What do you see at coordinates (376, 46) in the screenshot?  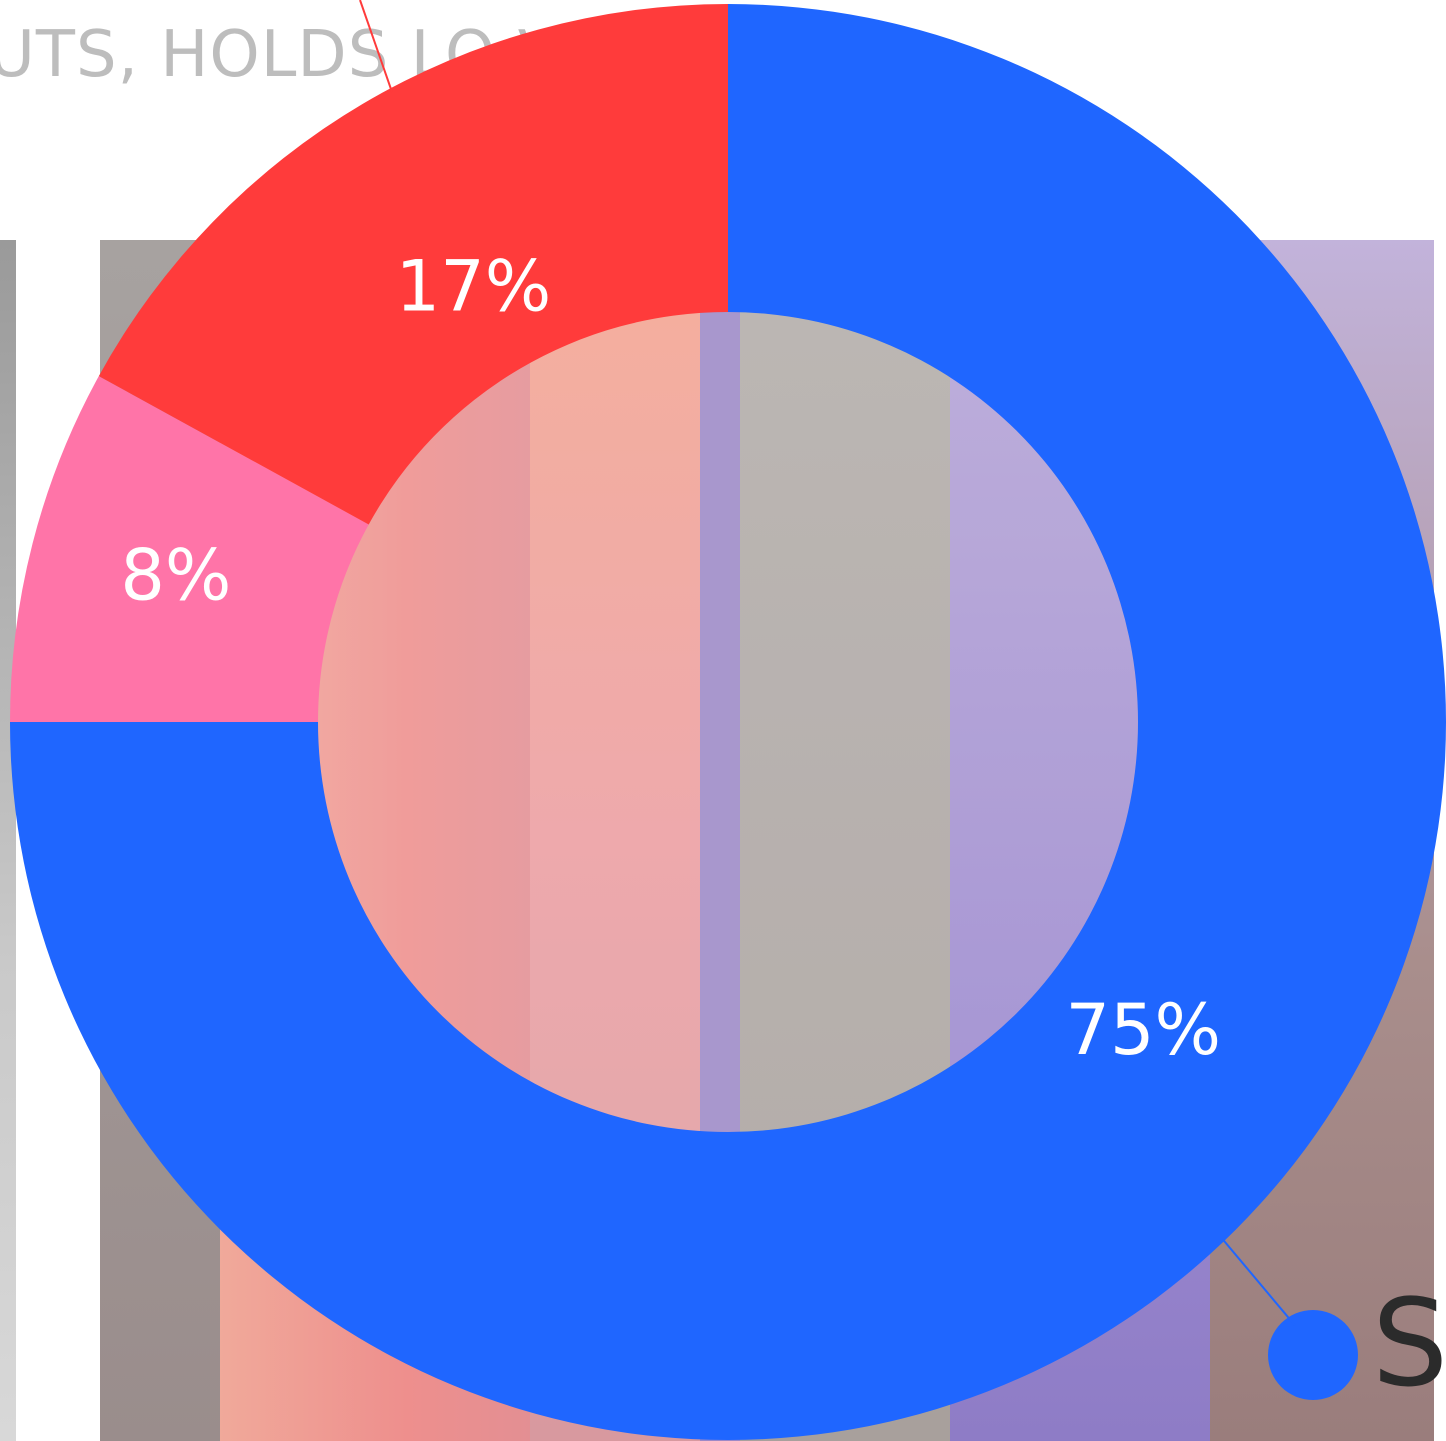 I see `annotation-line` at bounding box center [376, 46].